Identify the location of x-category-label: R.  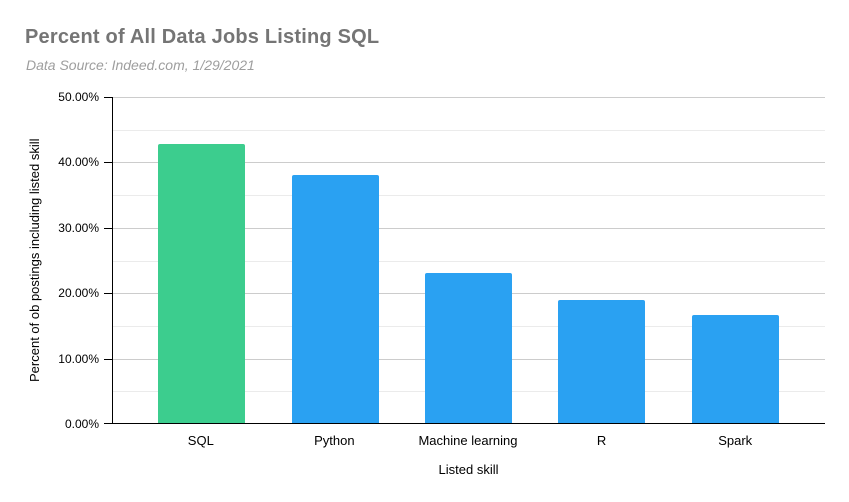
(601, 440).